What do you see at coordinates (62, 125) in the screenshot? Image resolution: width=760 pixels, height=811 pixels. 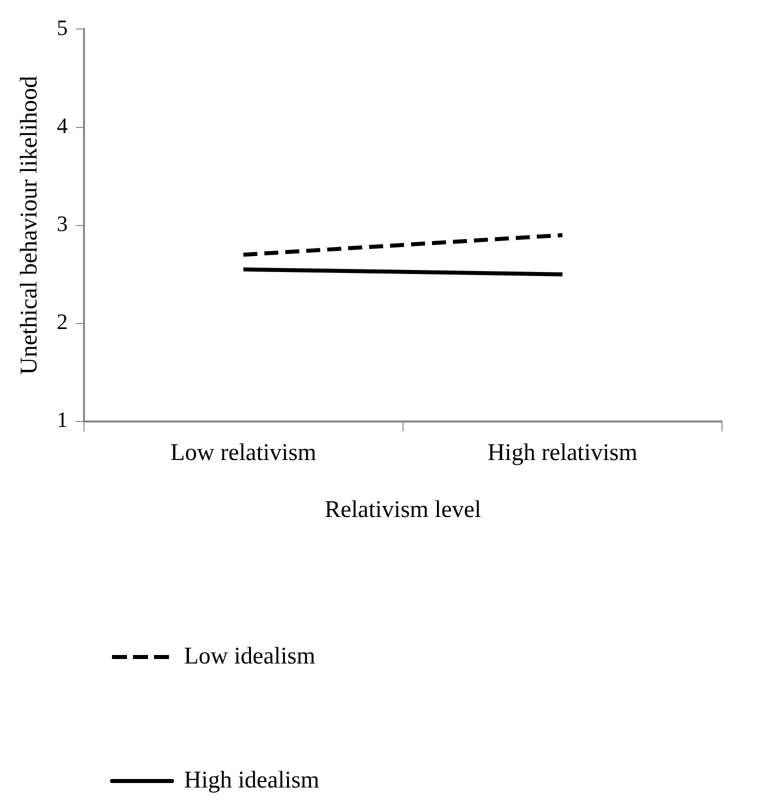 I see `y-tick-label: 4` at bounding box center [62, 125].